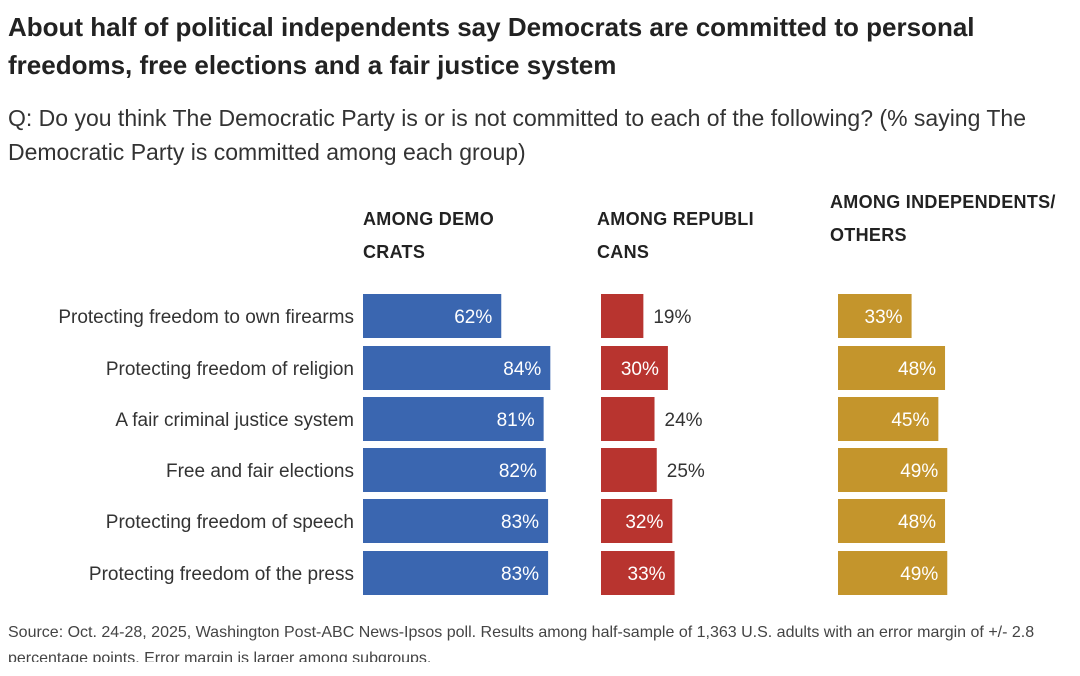 This screenshot has width=1080, height=676. Describe the element at coordinates (473, 317) in the screenshot. I see `data-label: 62%` at that location.